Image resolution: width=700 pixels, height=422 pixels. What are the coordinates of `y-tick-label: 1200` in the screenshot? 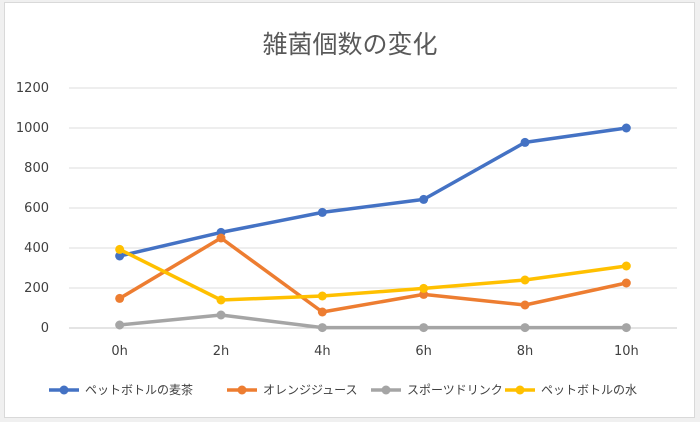 It's located at (32, 88).